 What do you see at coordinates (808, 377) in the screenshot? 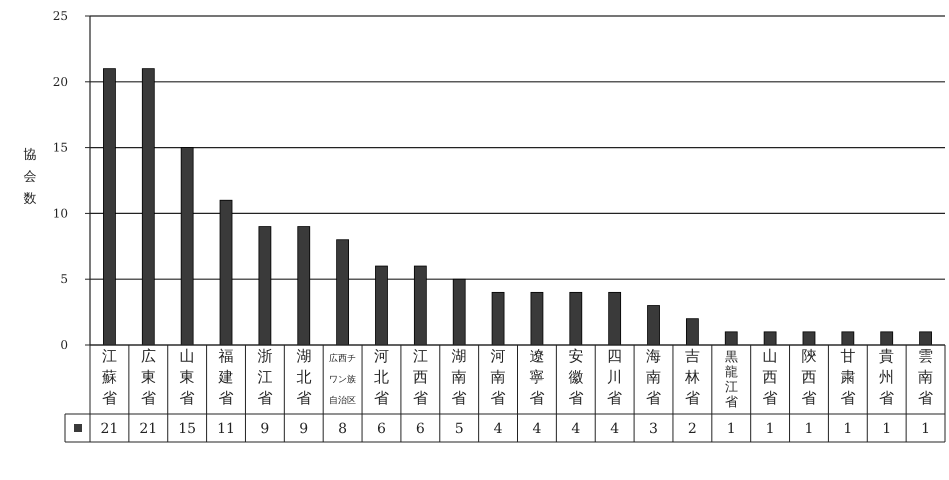
I see `x-tick-label: 陝西省` at bounding box center [808, 377].